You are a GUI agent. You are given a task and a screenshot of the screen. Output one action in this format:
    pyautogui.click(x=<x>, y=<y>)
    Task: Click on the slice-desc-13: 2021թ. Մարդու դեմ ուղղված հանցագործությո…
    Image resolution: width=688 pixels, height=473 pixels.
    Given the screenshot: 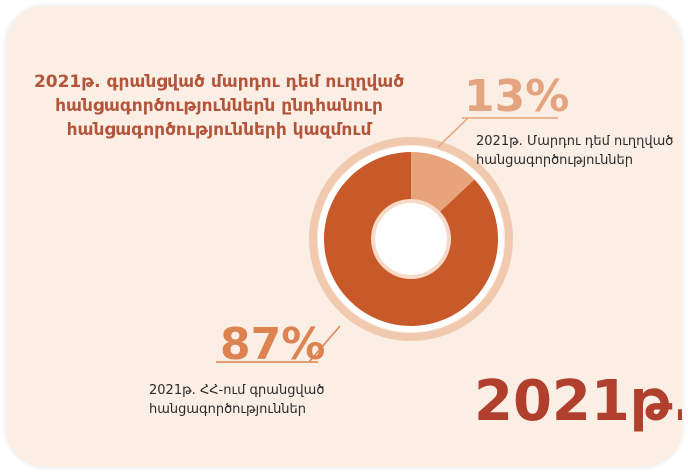 What is the action you would take?
    pyautogui.click(x=575, y=151)
    